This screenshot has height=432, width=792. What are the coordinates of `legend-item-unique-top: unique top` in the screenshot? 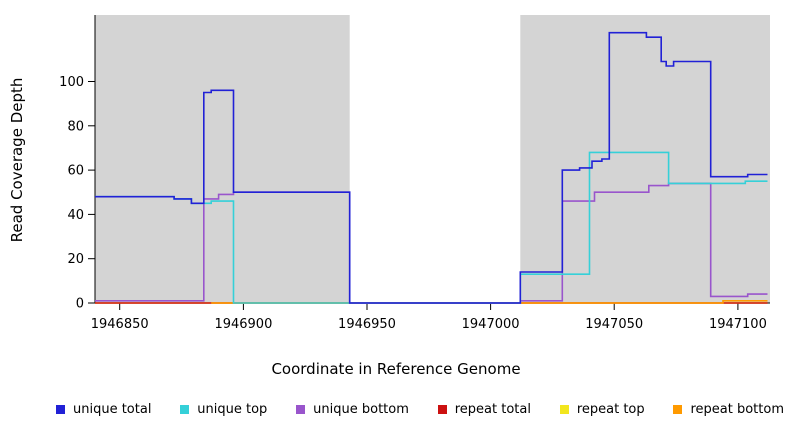 It's located at (223, 409).